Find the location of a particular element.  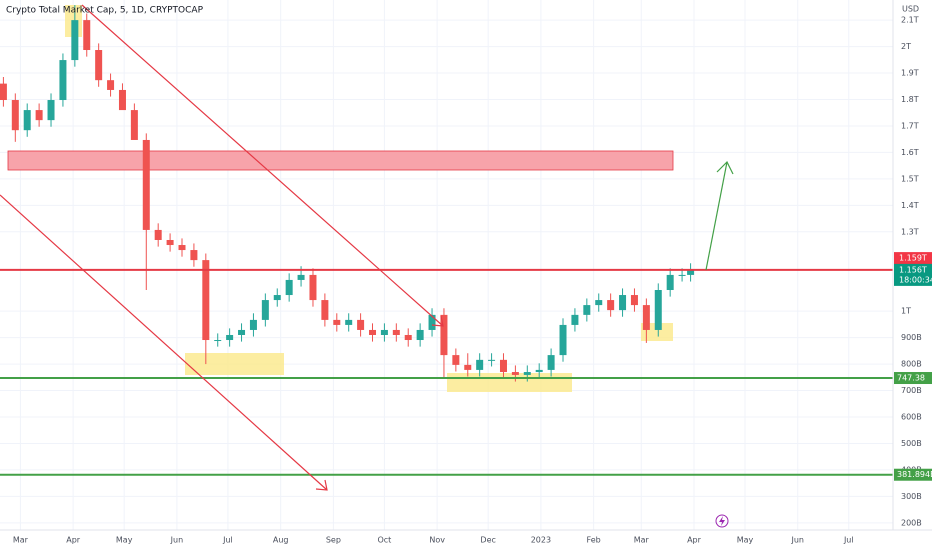

y-tick-label: 1.7T is located at coordinates (910, 125).